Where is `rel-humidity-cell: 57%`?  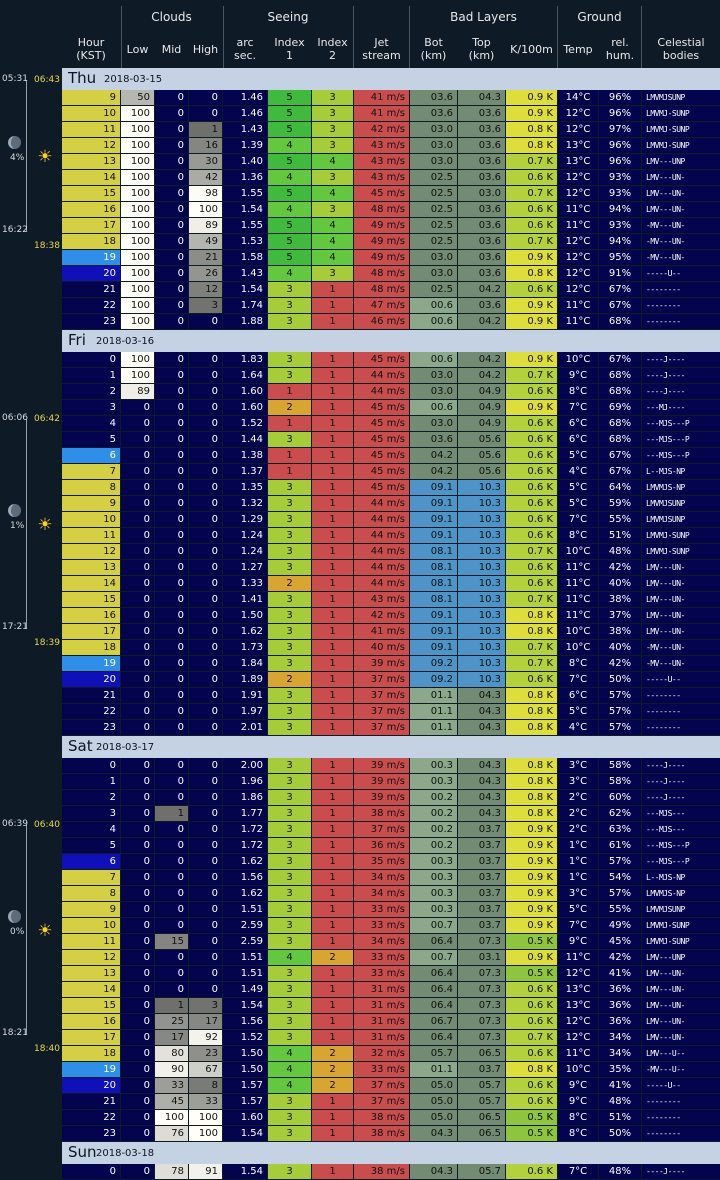
rel-humidity-cell: 57% is located at coordinates (620, 727).